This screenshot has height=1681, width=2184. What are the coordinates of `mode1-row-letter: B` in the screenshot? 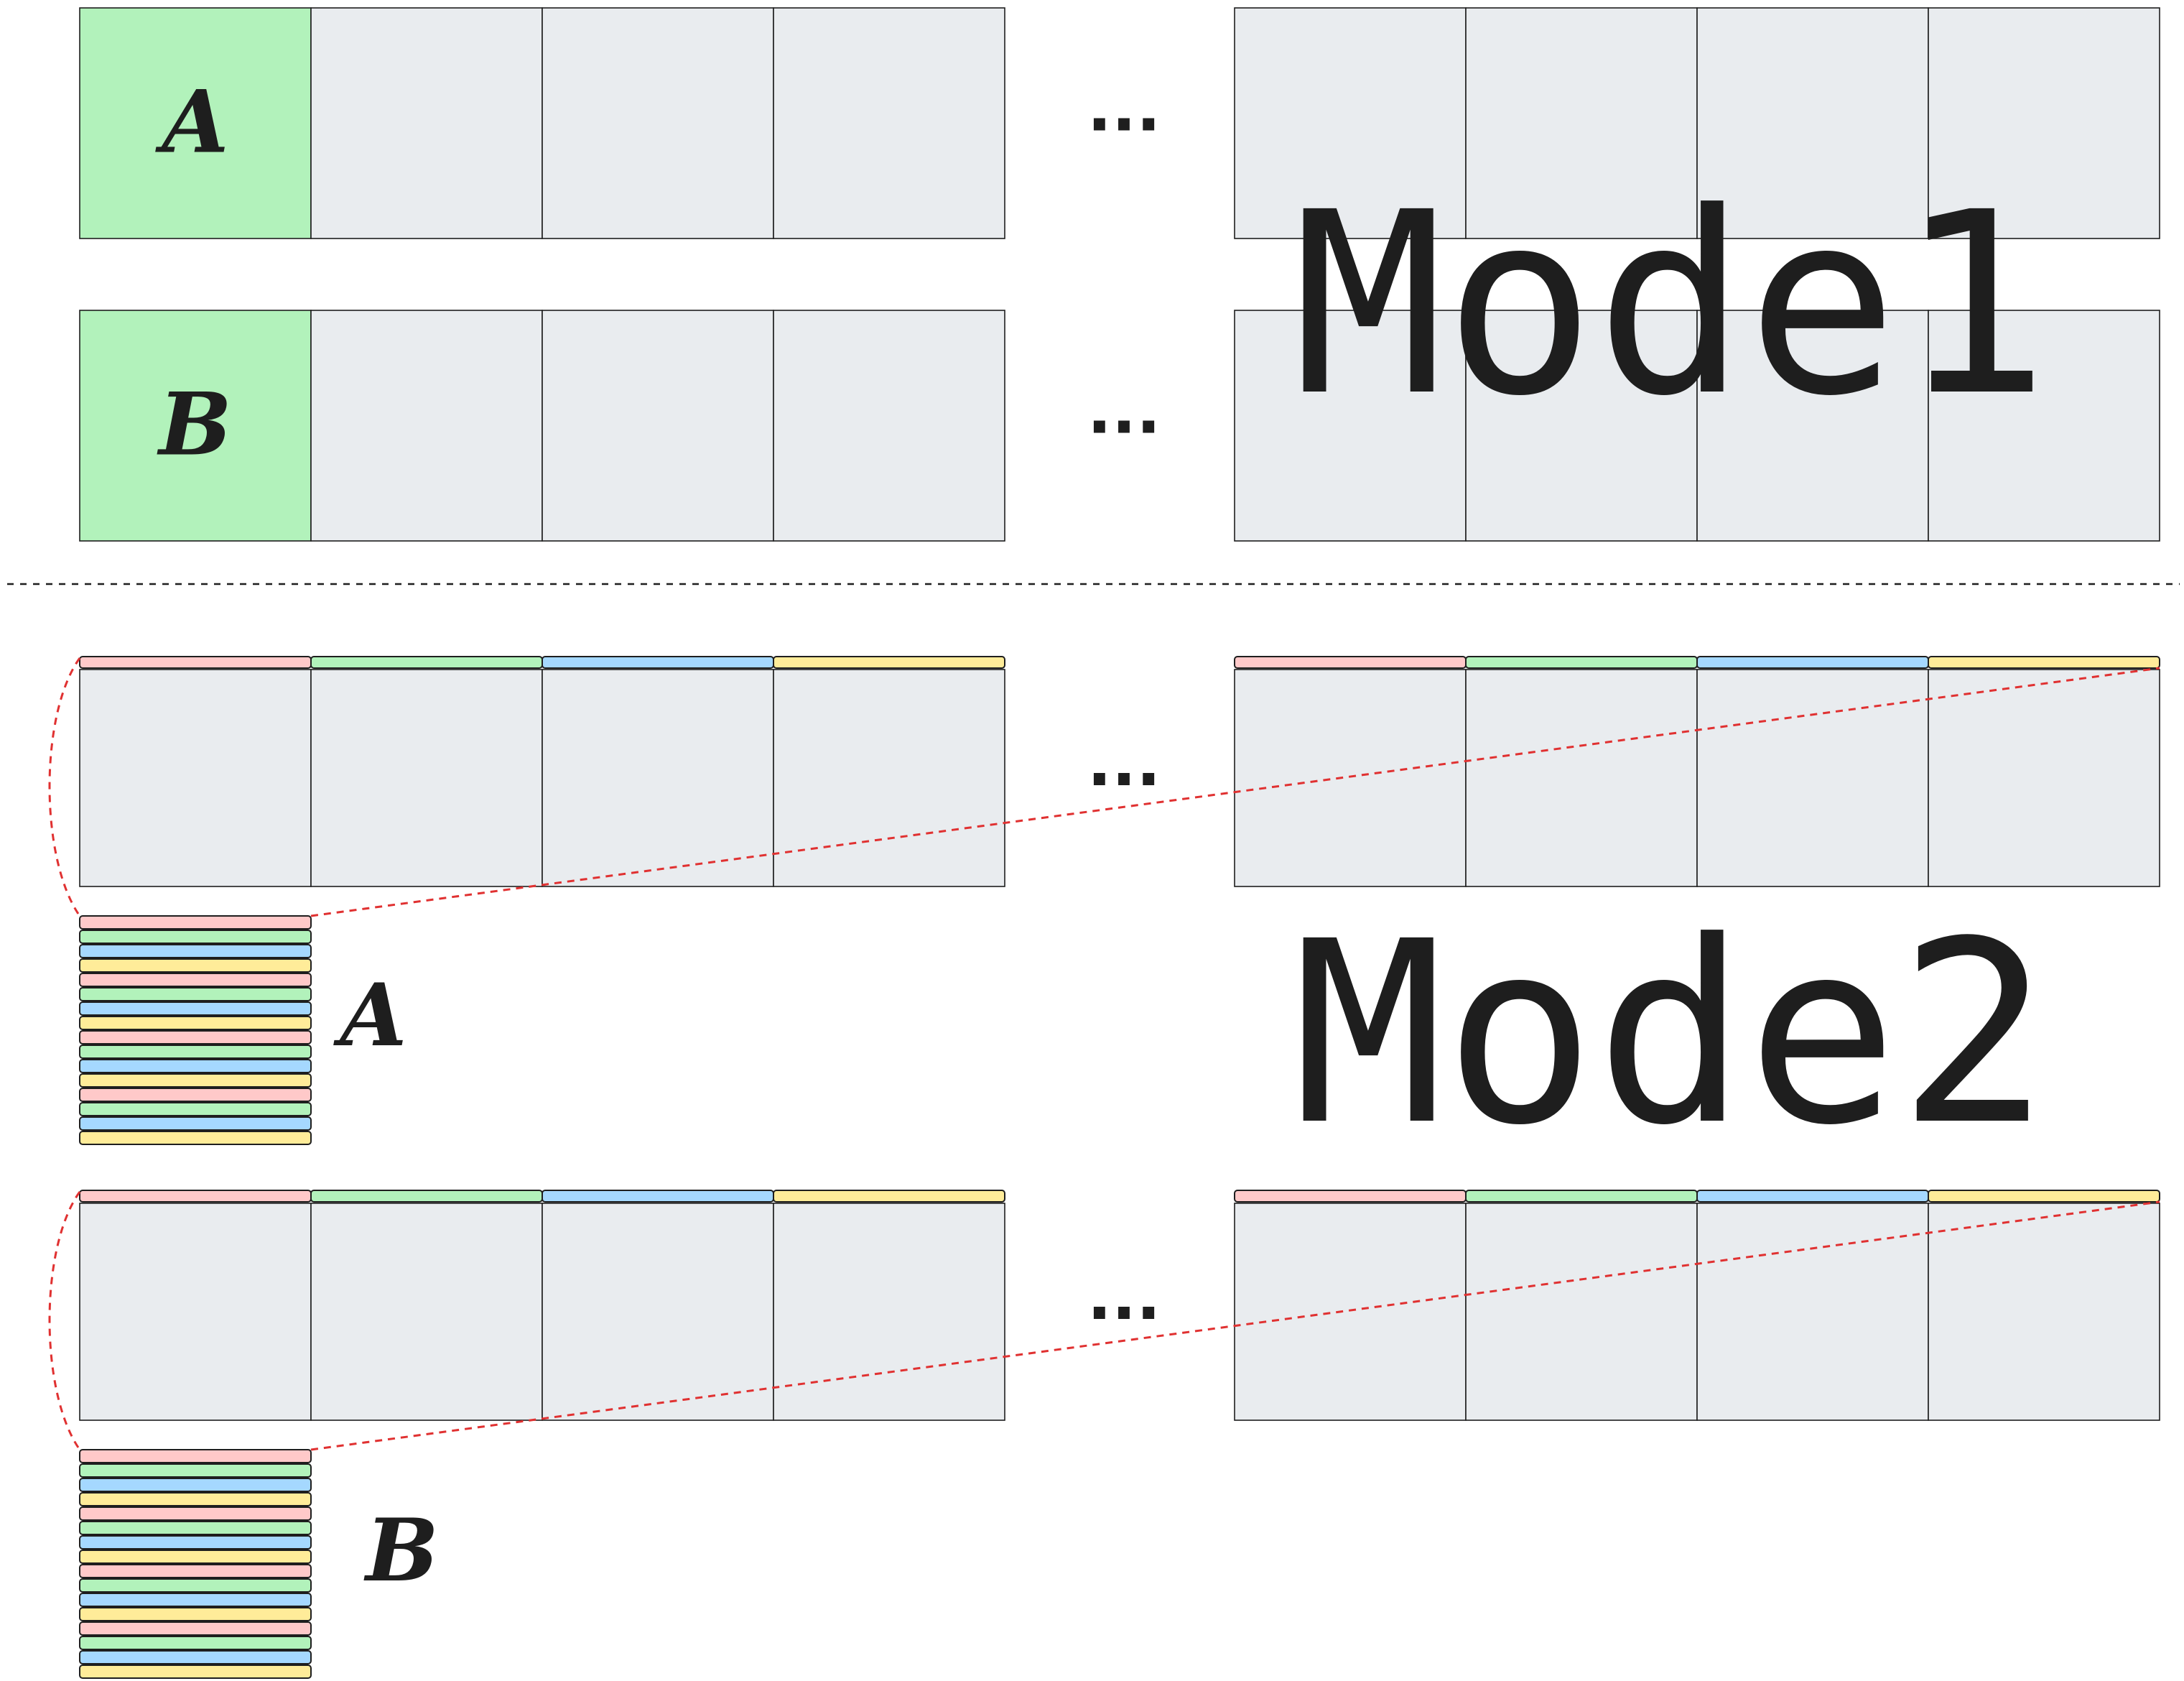 It's located at (194, 425).